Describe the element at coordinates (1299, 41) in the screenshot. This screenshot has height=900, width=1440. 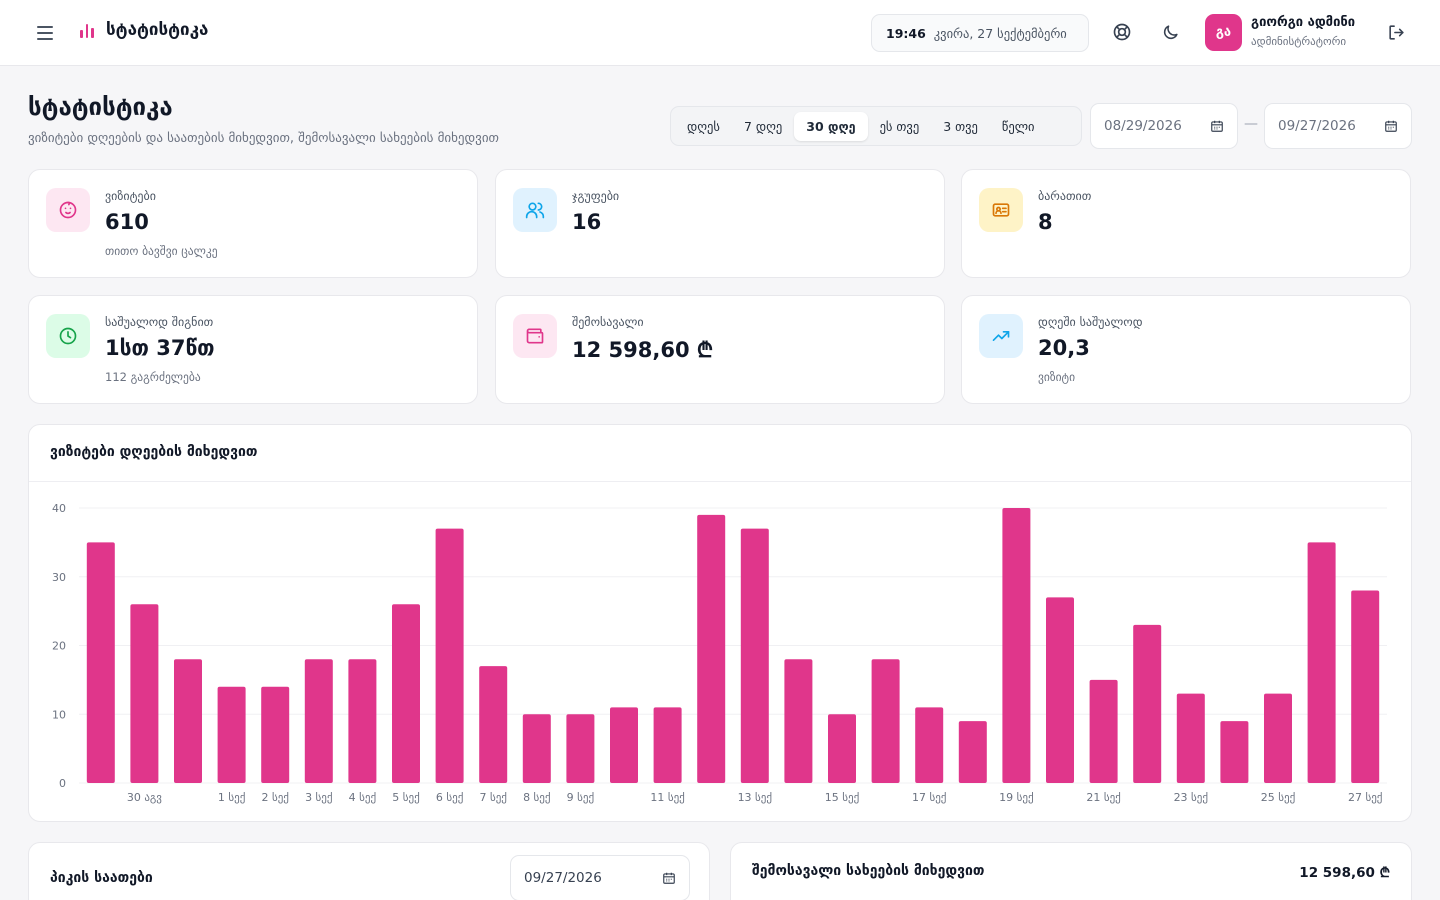
I see `user-role: ადმინისტრატორი` at that location.